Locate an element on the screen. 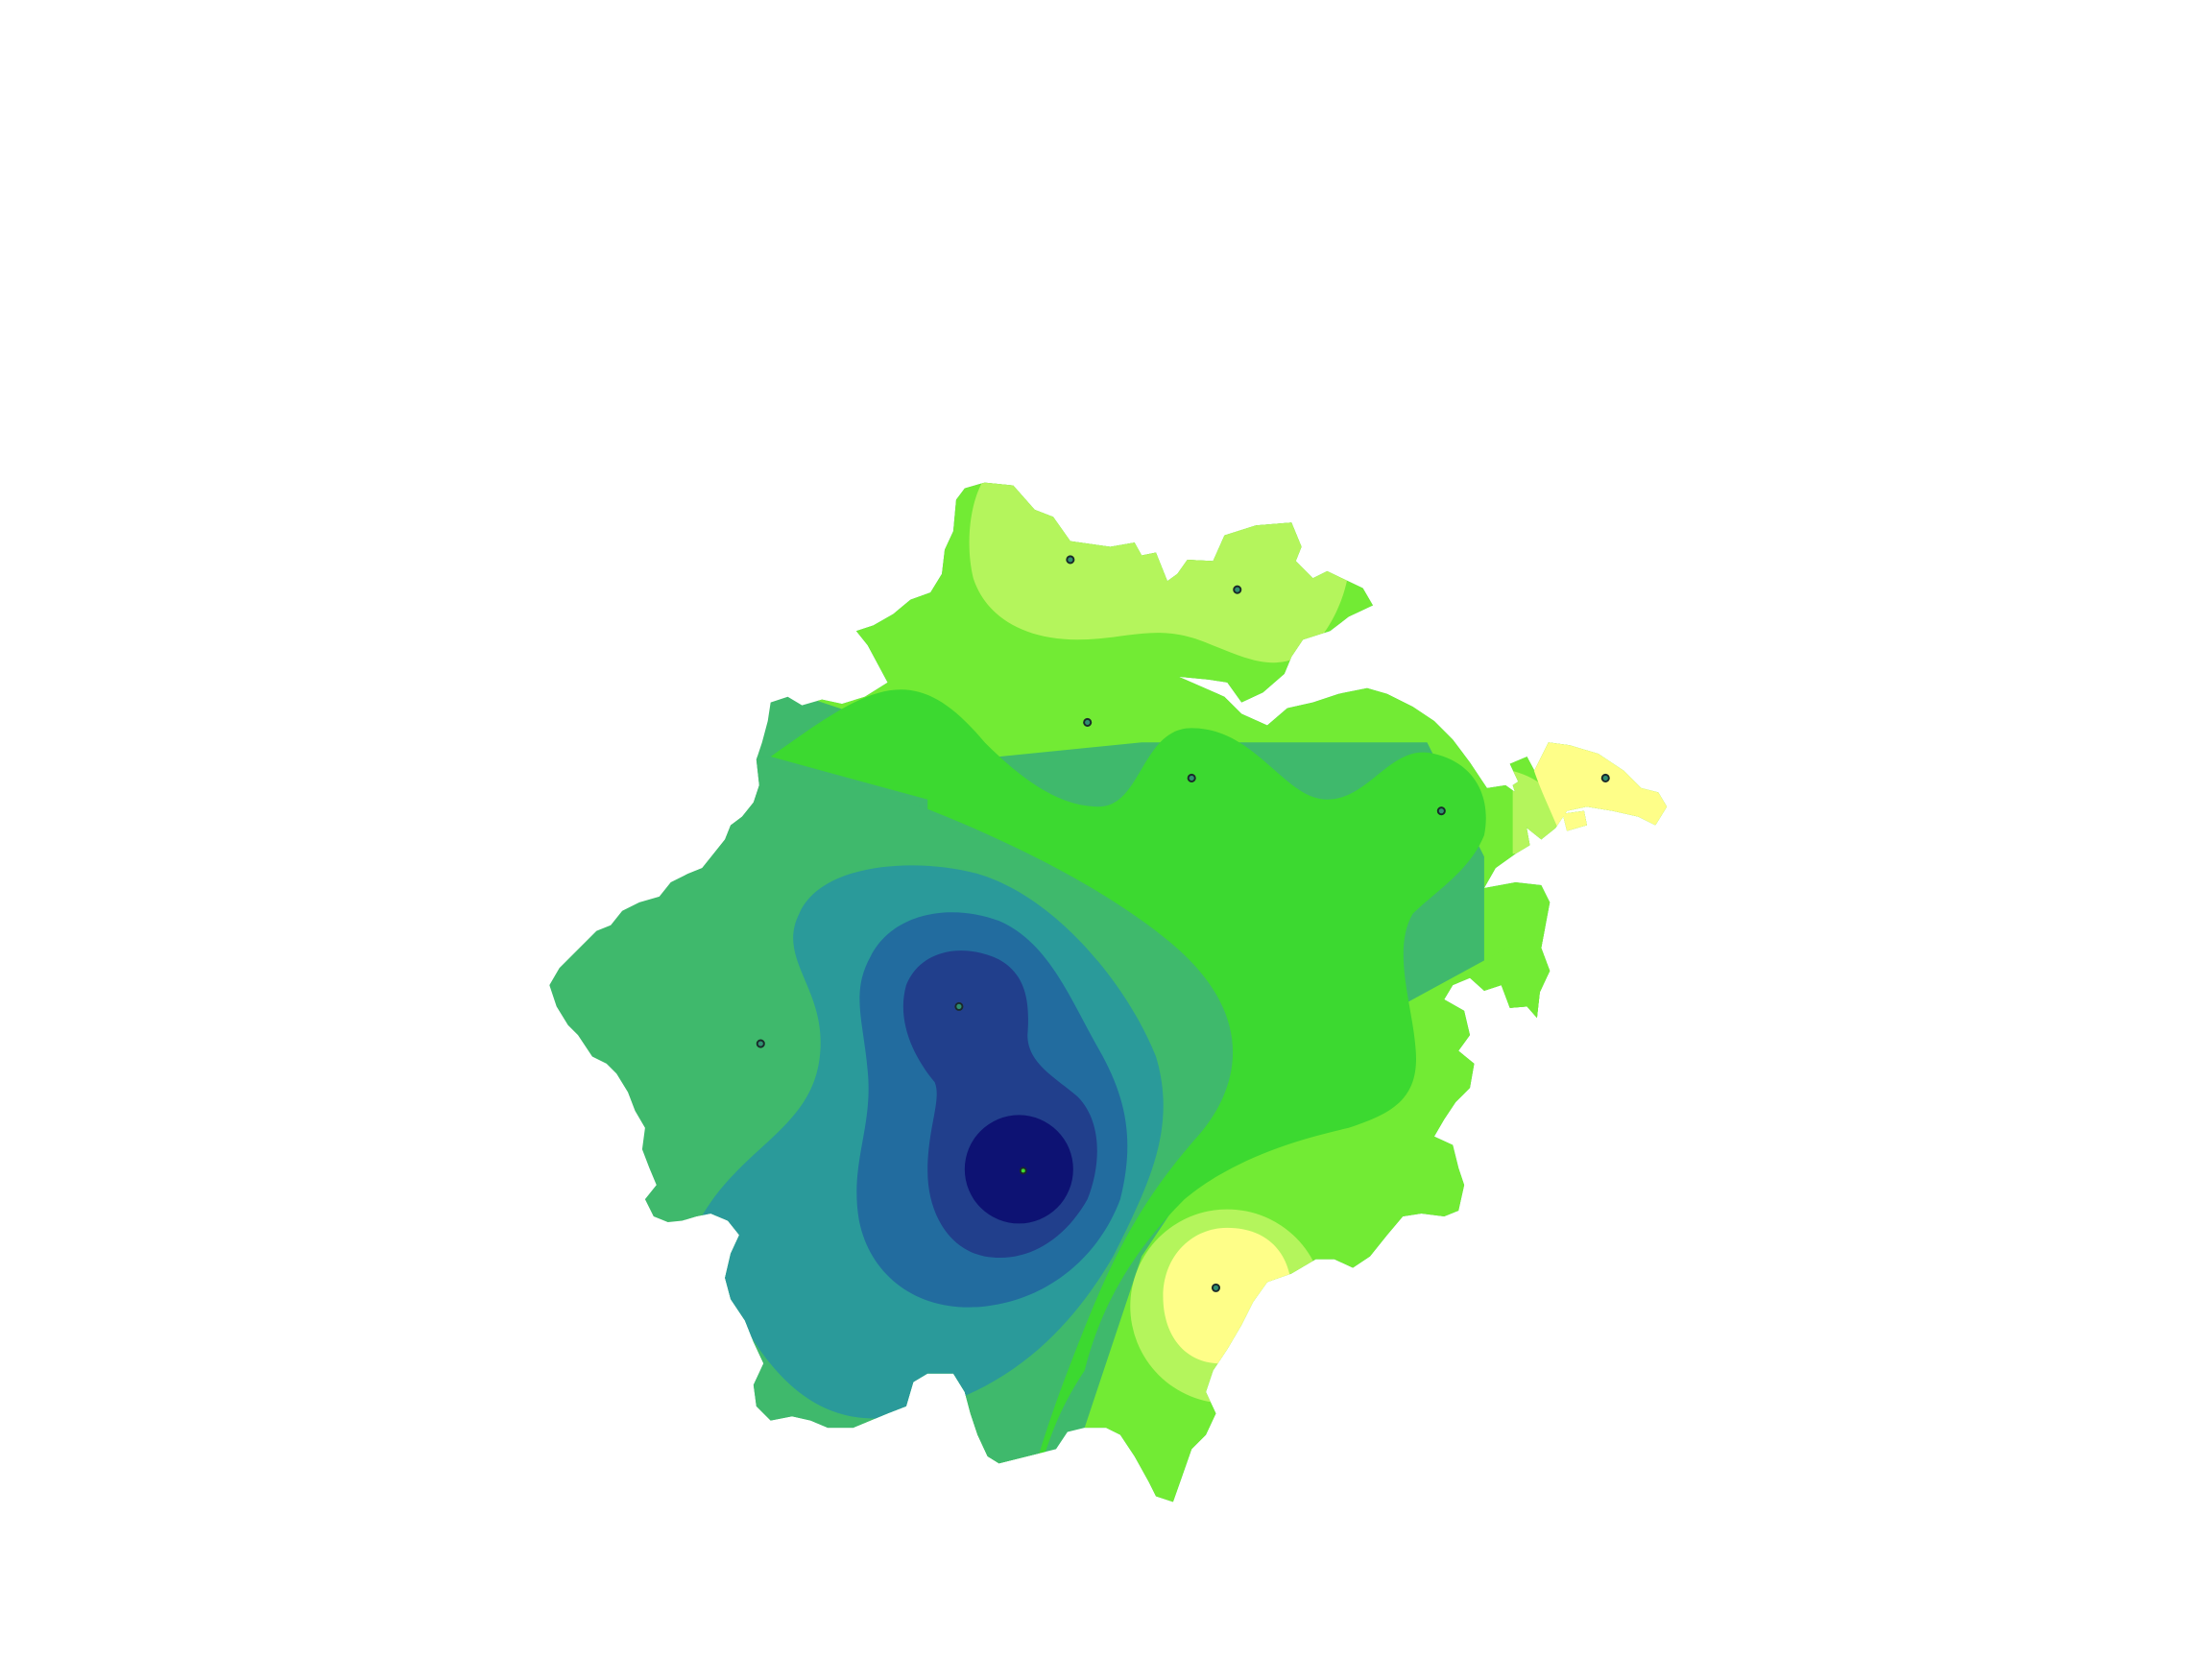 This screenshot has height=1659, width=2212. band-level-9-northeast is located at coordinates (1600, 792).